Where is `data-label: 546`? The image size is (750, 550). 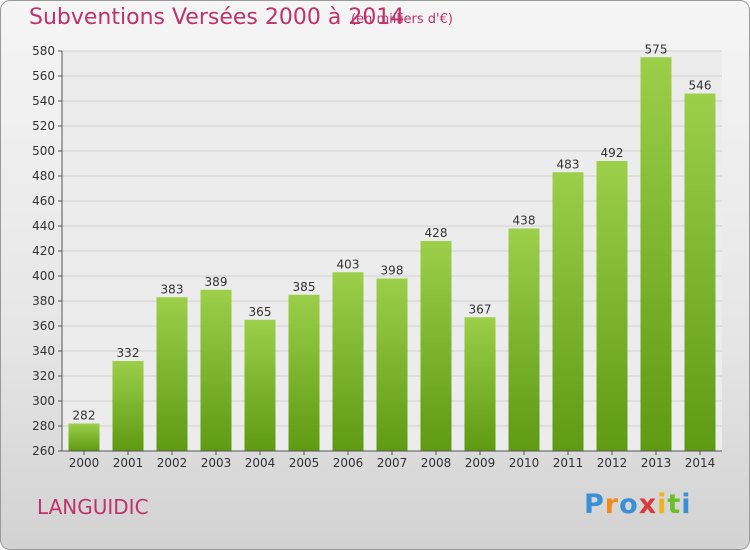
data-label: 546 is located at coordinates (700, 86).